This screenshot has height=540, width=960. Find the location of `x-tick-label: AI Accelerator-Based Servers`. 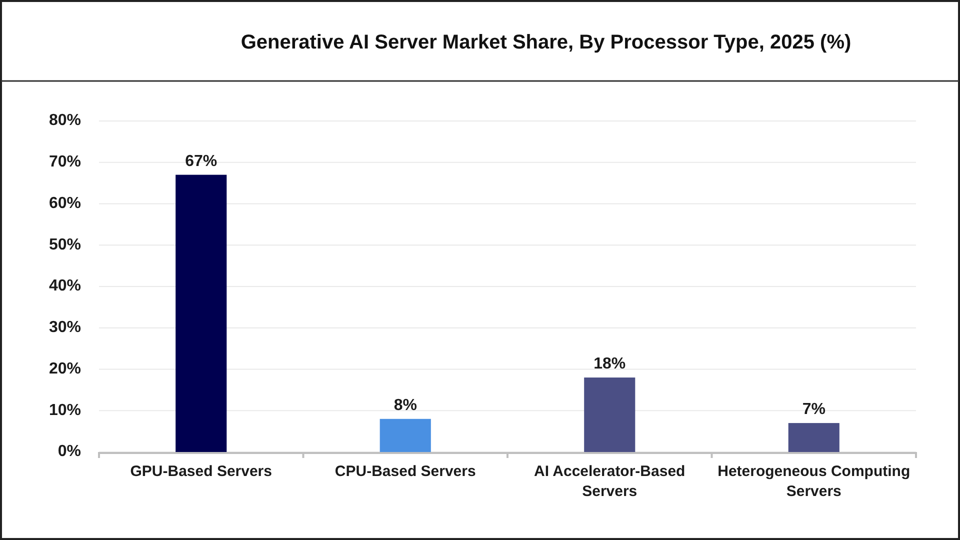

x-tick-label: AI Accelerator-Based Servers is located at coordinates (610, 481).